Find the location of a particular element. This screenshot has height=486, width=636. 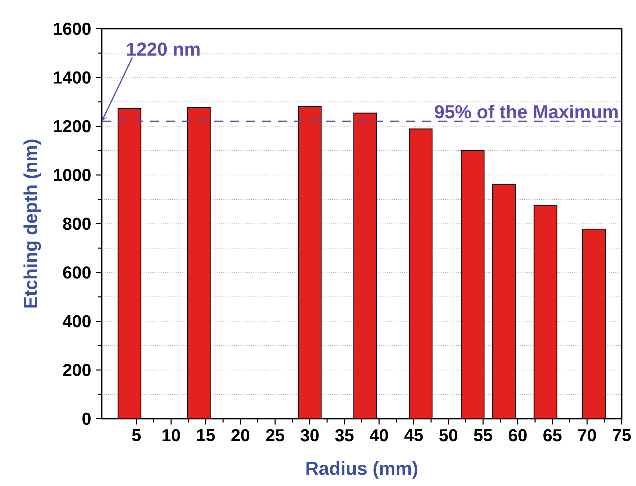

x-tick-label: 15 is located at coordinates (206, 435).